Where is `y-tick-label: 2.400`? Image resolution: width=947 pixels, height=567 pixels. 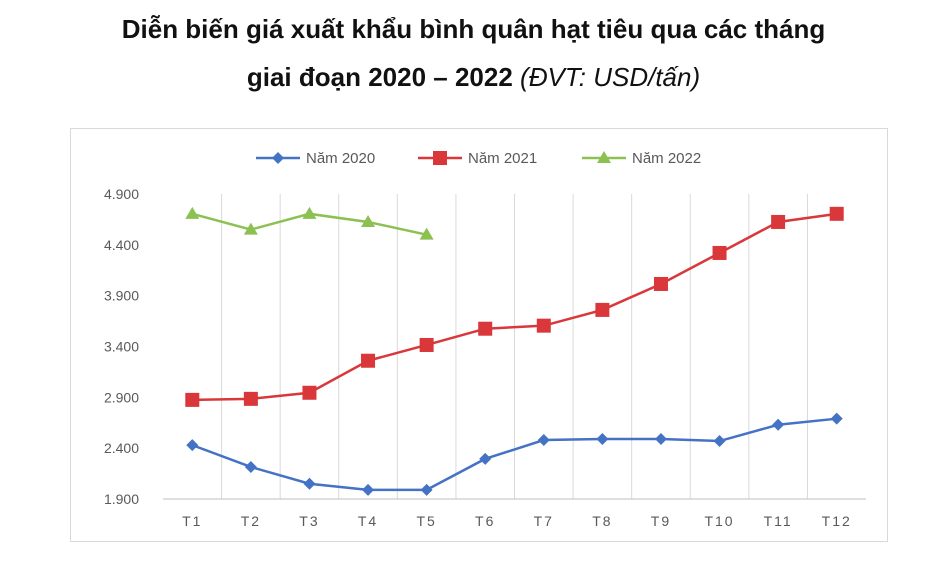
y-tick-label: 2.400 is located at coordinates (121, 448).